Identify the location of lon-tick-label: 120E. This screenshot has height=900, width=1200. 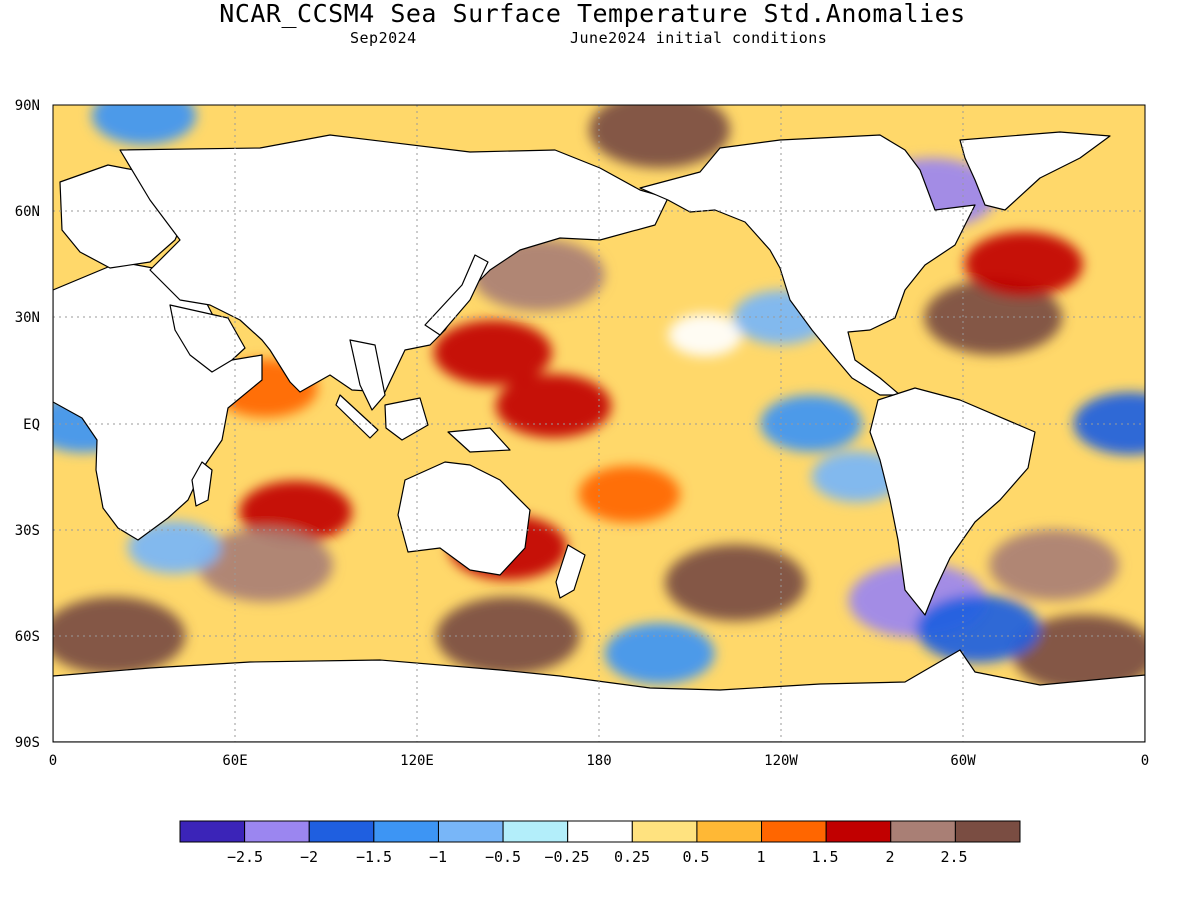
(417, 761).